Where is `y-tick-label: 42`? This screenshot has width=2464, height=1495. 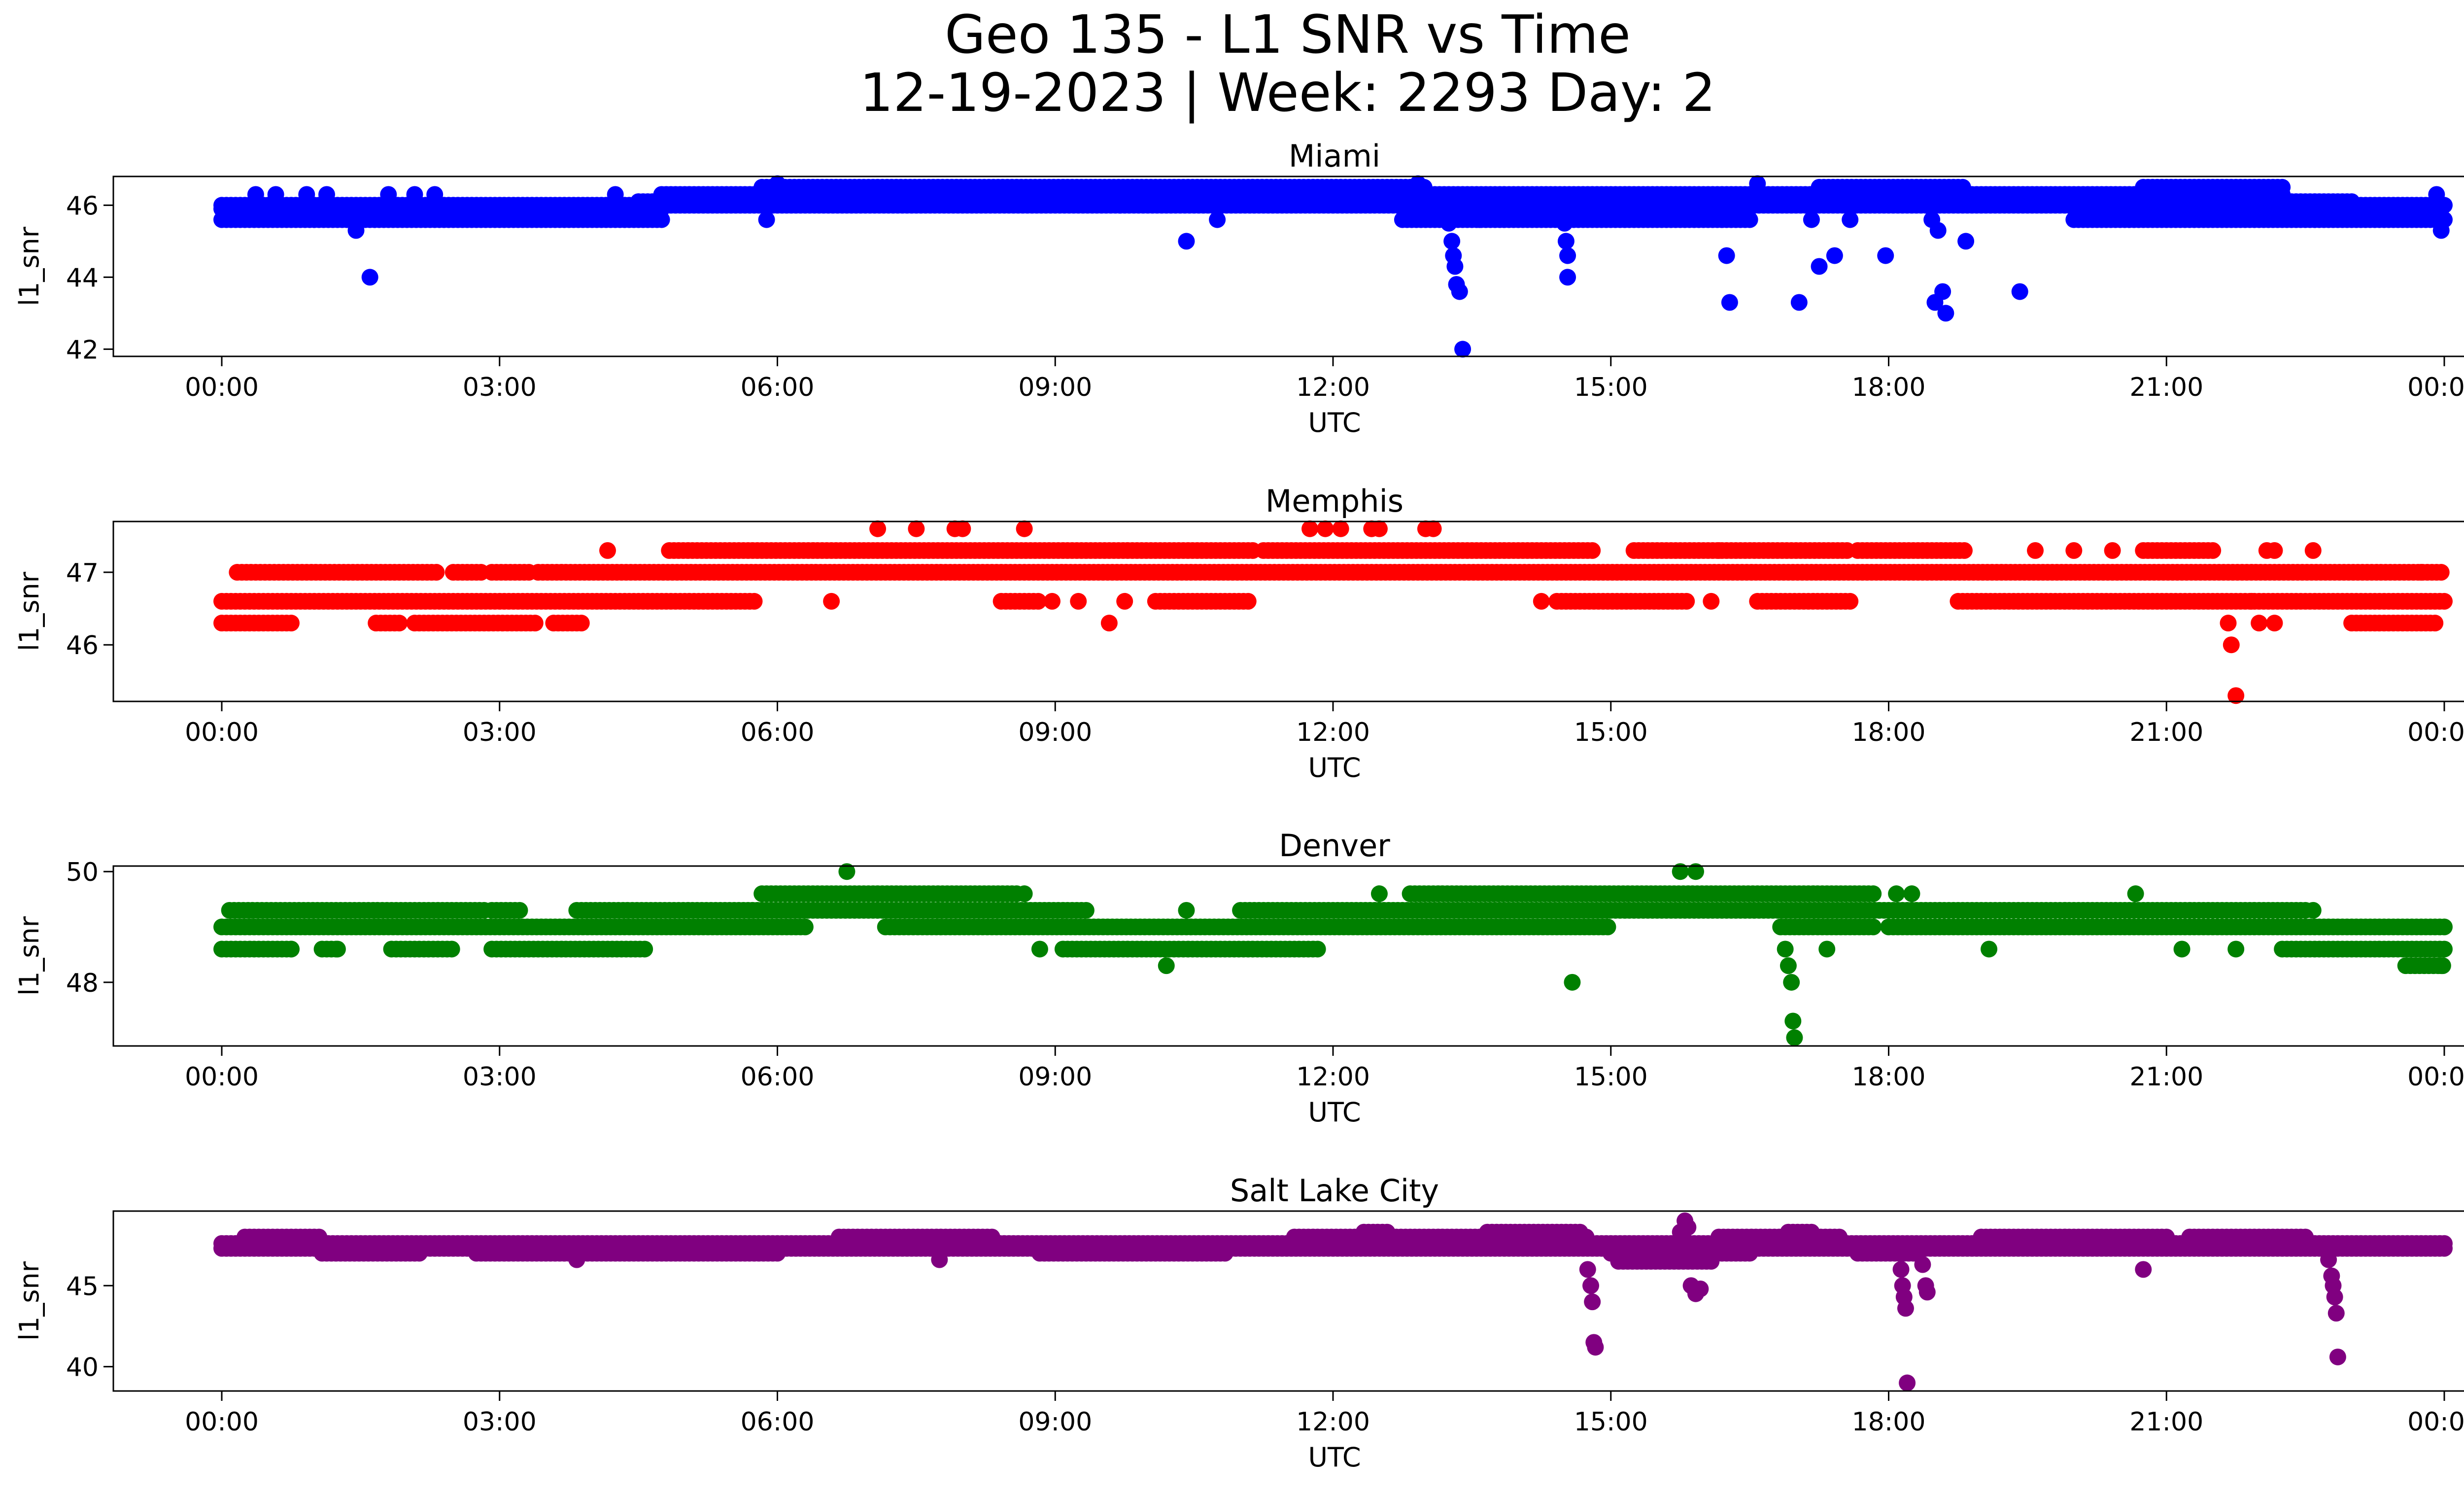
y-tick-label: 42 is located at coordinates (82, 350).